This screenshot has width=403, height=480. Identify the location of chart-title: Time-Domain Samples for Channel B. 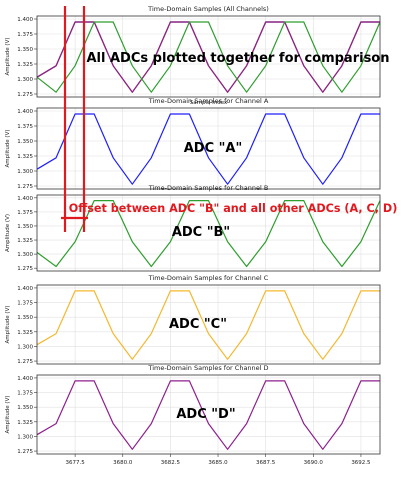
(208, 188).